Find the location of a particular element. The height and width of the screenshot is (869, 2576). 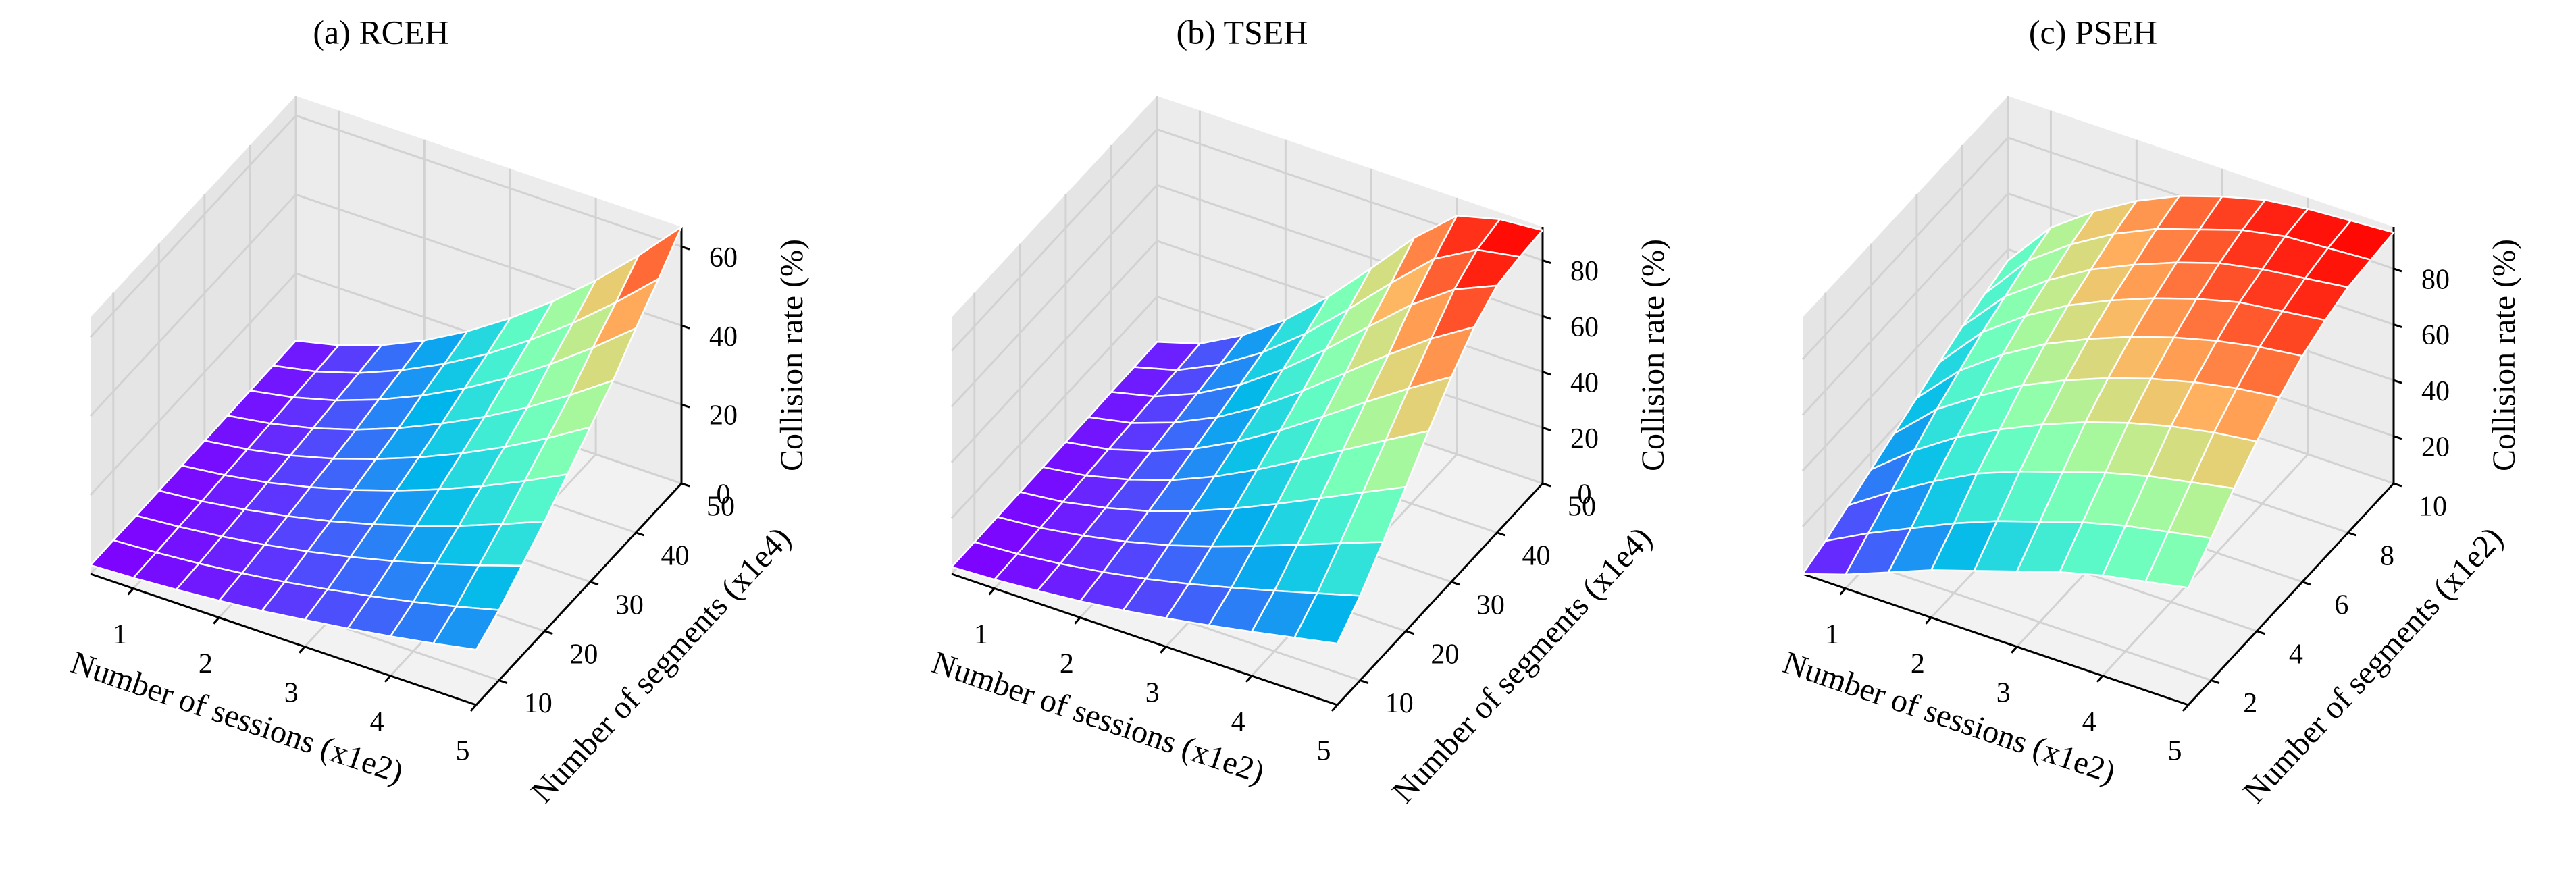

chart-title: (b) TSEH is located at coordinates (1242, 32).